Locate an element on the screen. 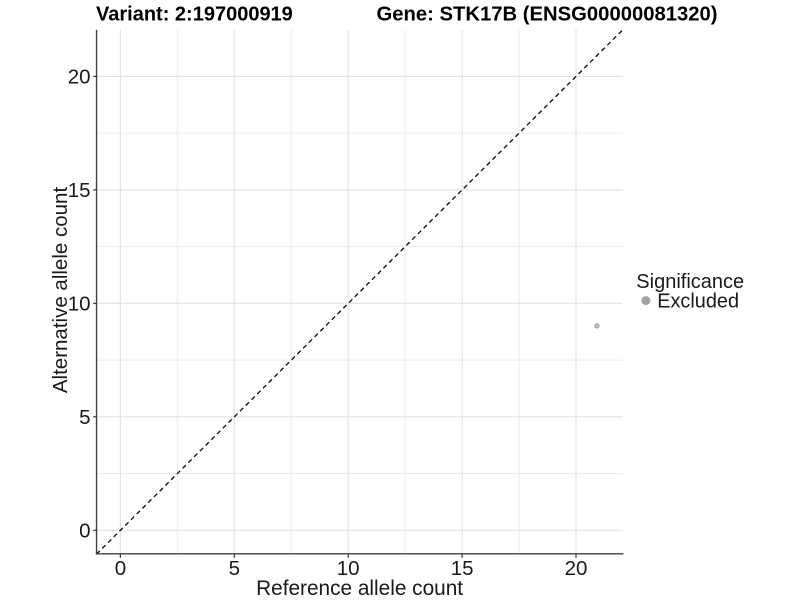 The image size is (800, 605). svg-text: Reference allele count is located at coordinates (359, 588).